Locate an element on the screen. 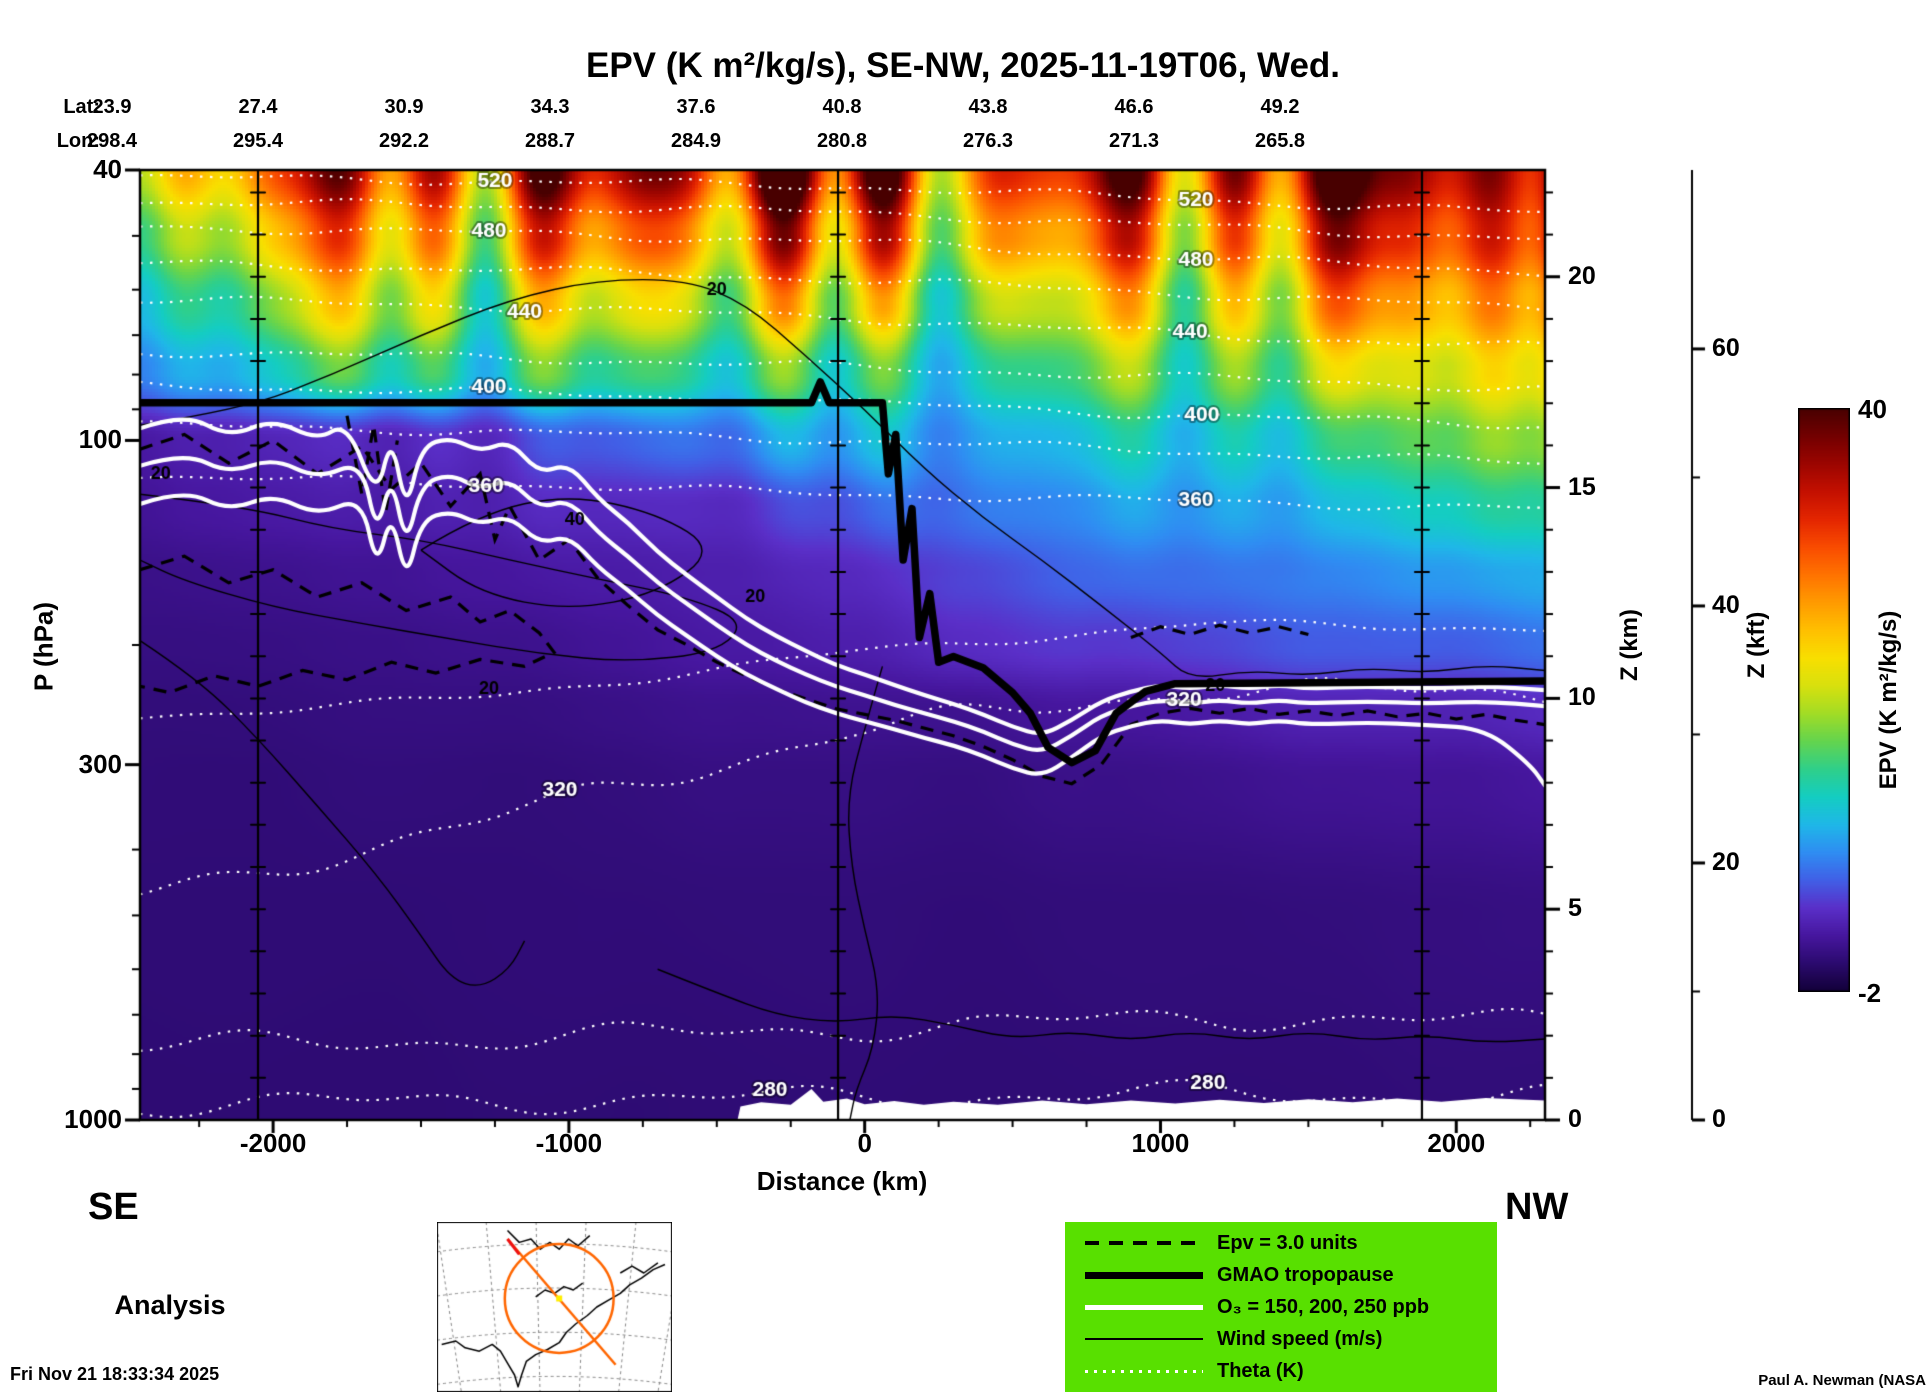 Image resolution: width=1926 pixels, height=1394 pixels. lon-tick-label: 295.4 is located at coordinates (258, 141).